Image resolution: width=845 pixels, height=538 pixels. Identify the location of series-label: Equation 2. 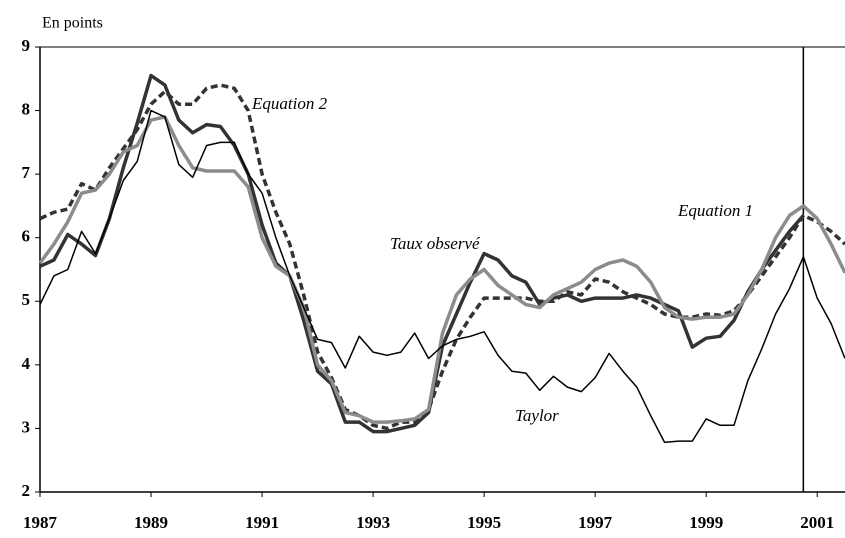
(289, 103).